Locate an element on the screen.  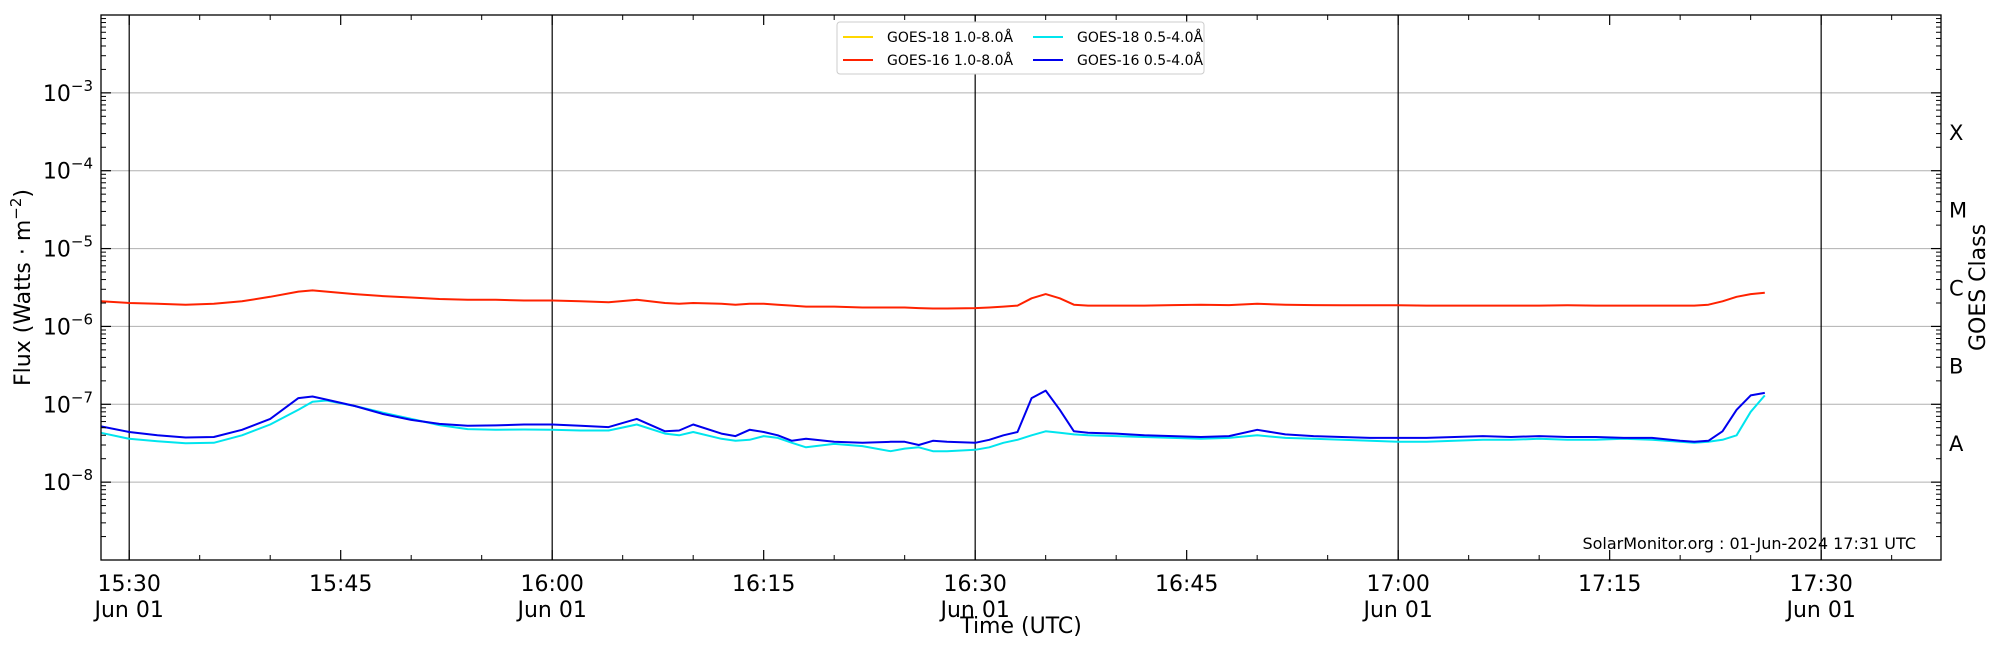
y-tick-label-exponent: −8 is located at coordinates (82, 475).